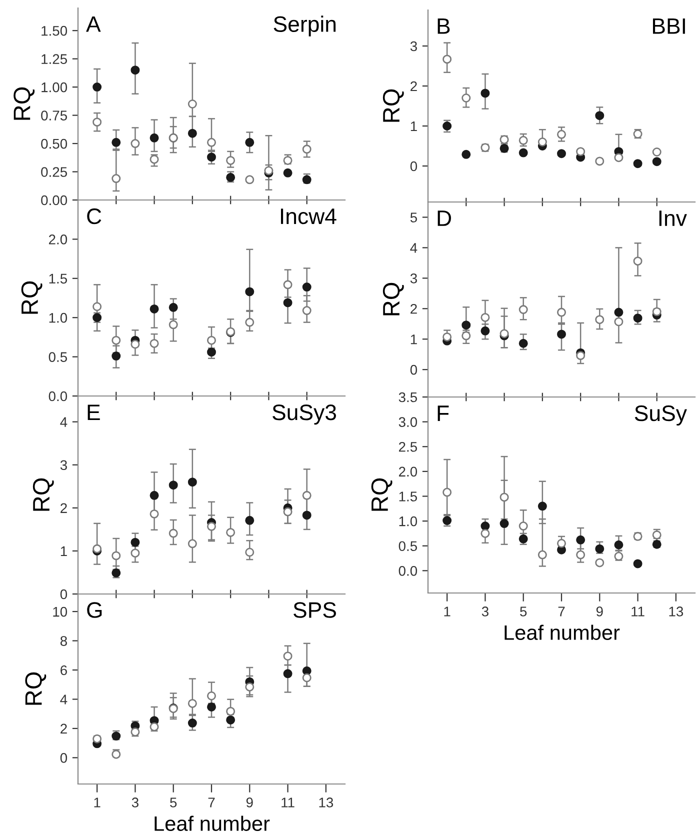 This screenshot has width=699, height=838. What do you see at coordinates (308, 216) in the screenshot?
I see `chart-title: Incw4` at bounding box center [308, 216].